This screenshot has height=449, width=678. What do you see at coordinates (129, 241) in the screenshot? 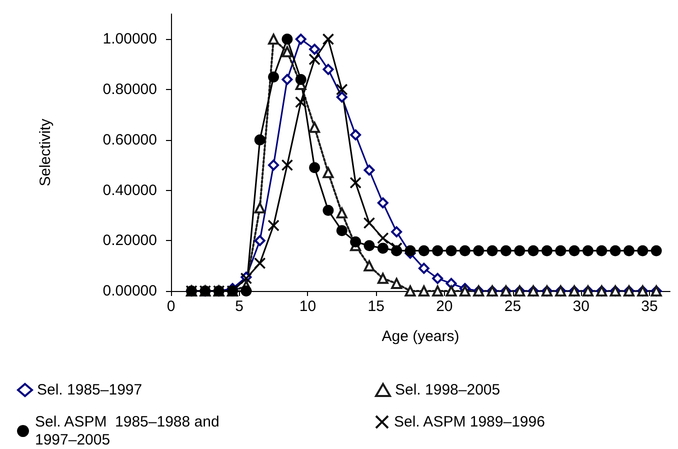
I see `y-tick-label: 0.20000` at bounding box center [129, 241].